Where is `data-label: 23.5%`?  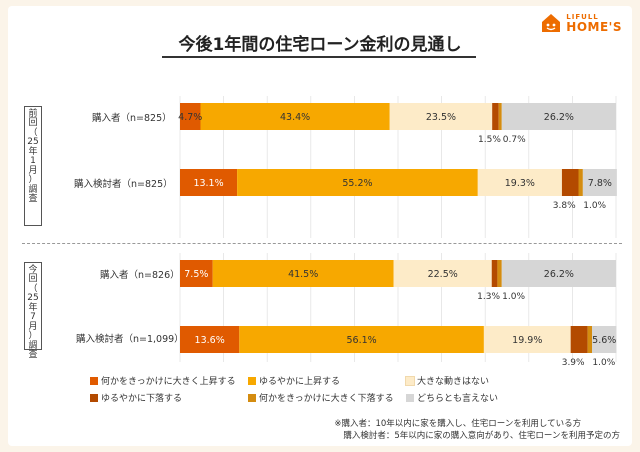 data-label: 23.5% is located at coordinates (441, 117).